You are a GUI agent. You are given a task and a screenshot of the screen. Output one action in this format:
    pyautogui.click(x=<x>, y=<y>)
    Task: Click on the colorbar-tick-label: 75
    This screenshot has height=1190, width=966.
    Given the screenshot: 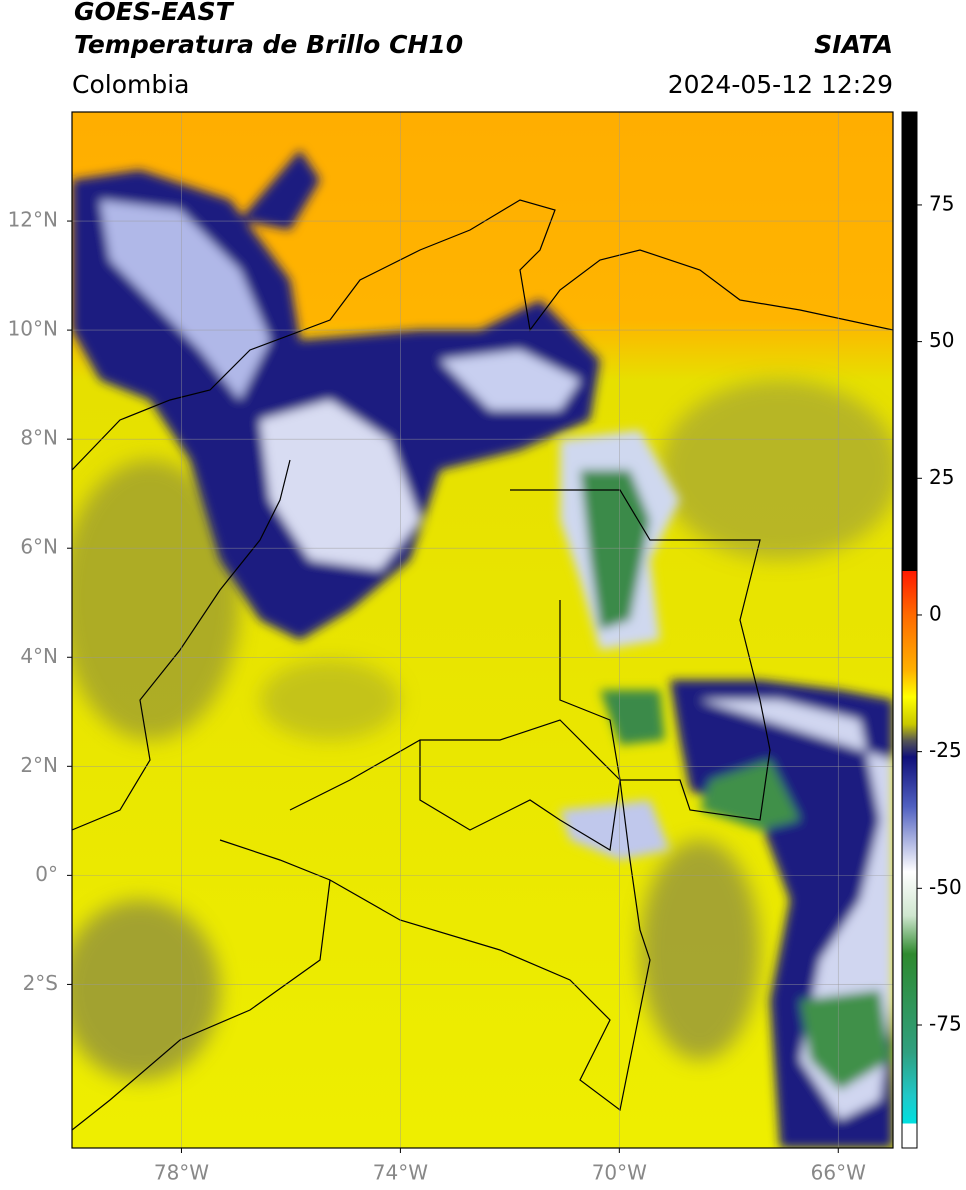 What is the action you would take?
    pyautogui.click(x=941, y=203)
    